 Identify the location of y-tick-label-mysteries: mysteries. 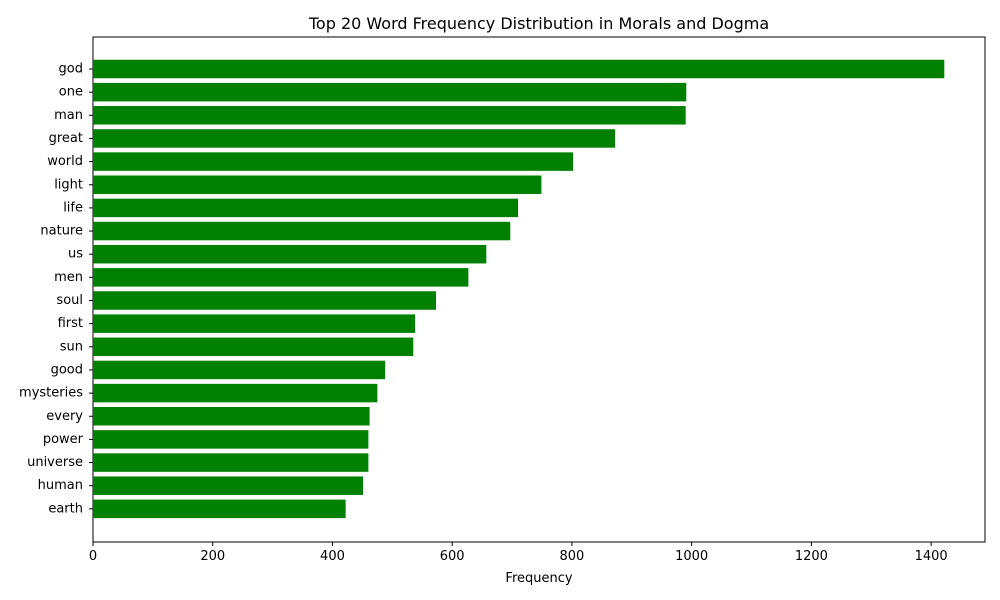
(51, 393).